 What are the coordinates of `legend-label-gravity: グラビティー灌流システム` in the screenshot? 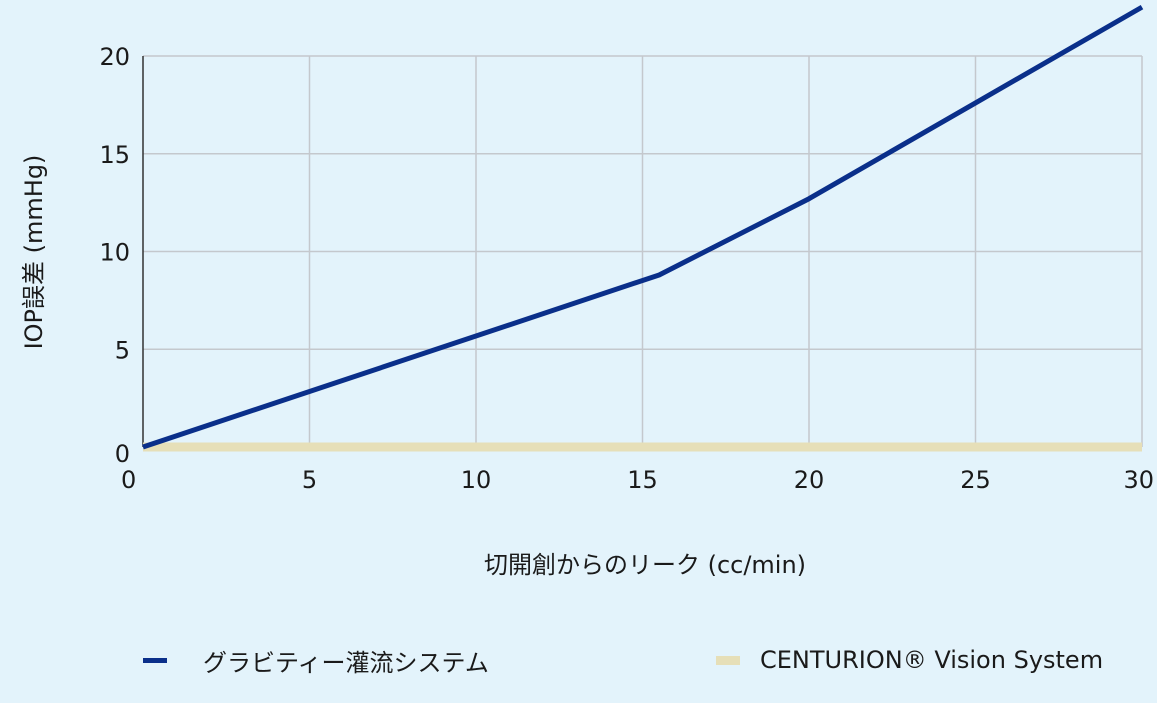 It's located at (346, 662).